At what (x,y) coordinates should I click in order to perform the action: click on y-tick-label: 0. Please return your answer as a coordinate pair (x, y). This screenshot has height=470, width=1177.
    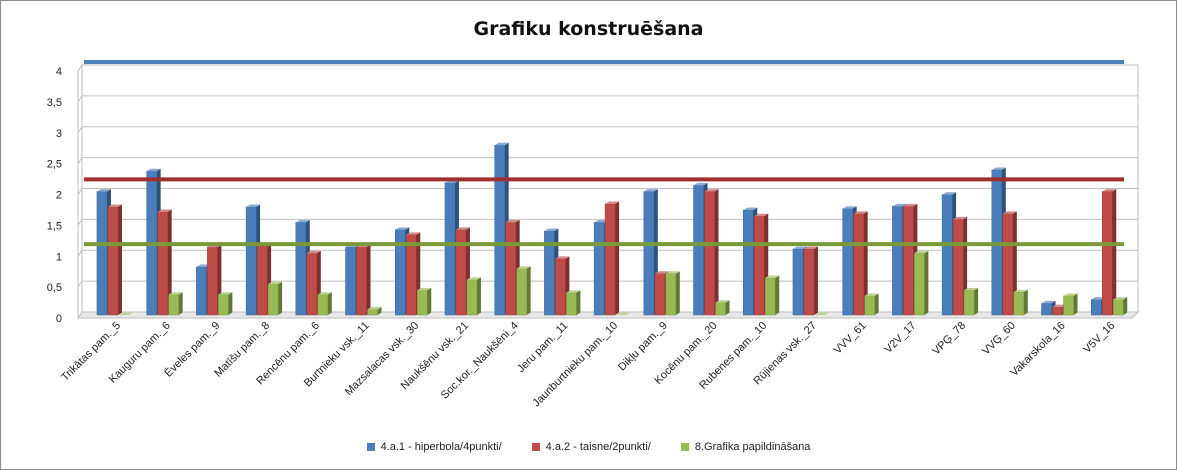
    Looking at the image, I should click on (59, 319).